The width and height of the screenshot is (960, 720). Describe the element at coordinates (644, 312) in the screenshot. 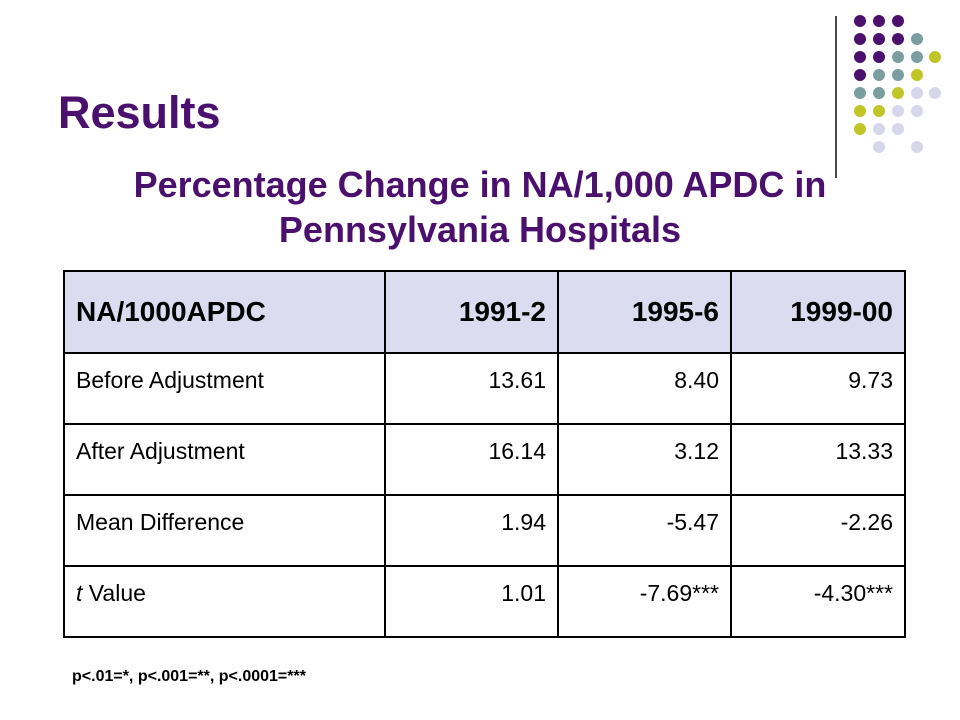

I see `column-header: 1995-6` at that location.